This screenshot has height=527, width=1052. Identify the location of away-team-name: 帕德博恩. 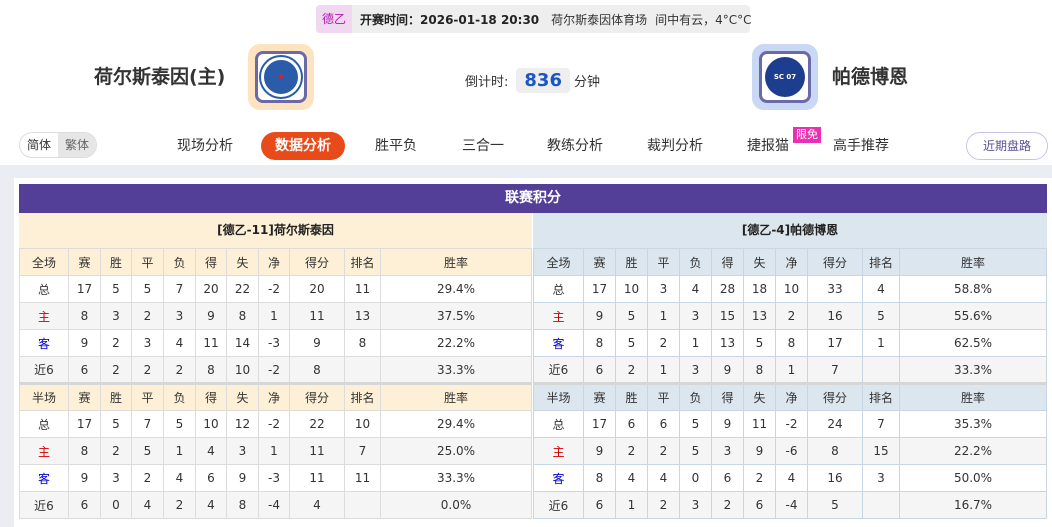
(870, 77).